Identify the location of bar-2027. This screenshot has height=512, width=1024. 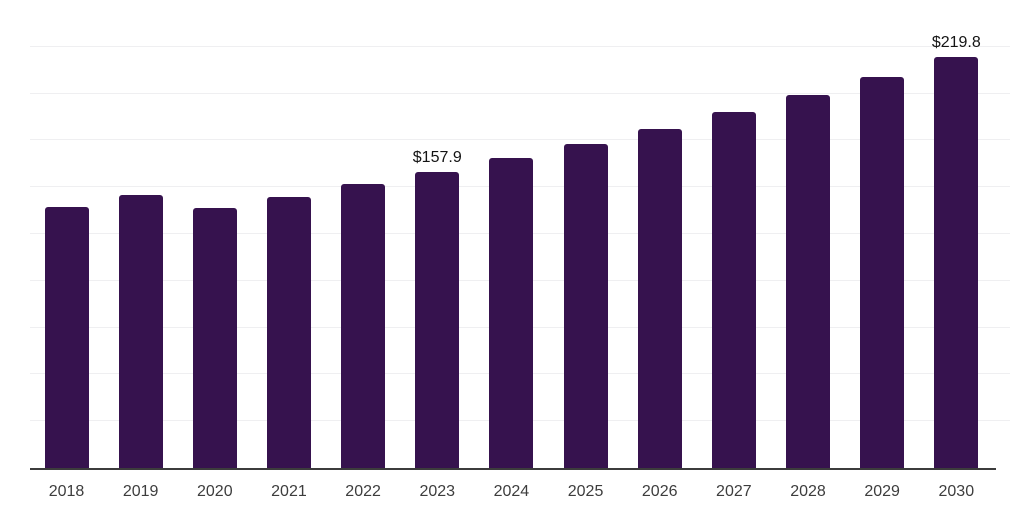
(733, 290).